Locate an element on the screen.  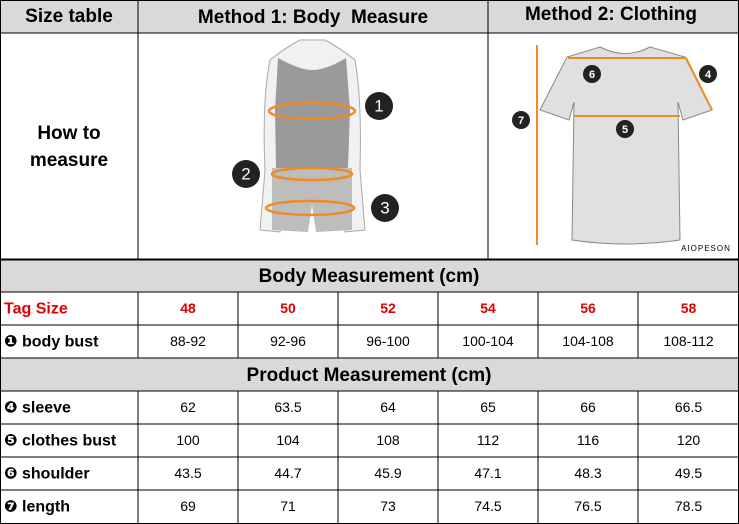
cell-value: 56 is located at coordinates (588, 308).